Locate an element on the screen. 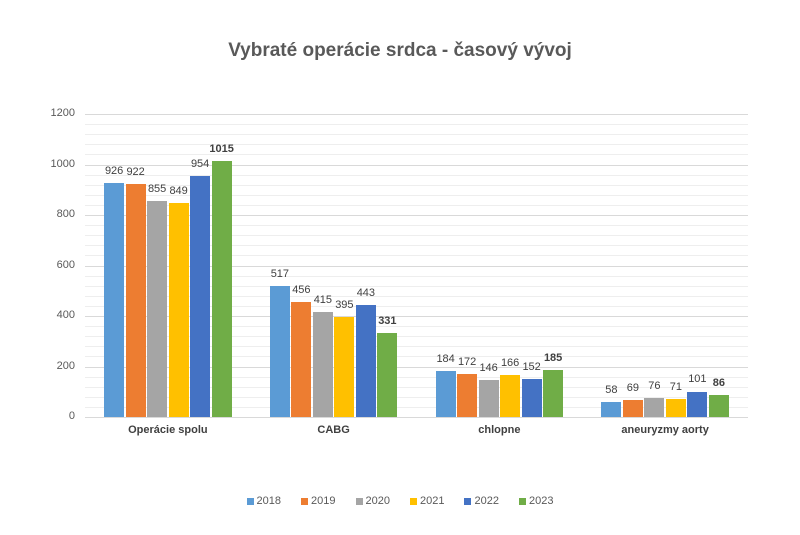 The image size is (800, 535). category-label: CABG is located at coordinates (333, 430).